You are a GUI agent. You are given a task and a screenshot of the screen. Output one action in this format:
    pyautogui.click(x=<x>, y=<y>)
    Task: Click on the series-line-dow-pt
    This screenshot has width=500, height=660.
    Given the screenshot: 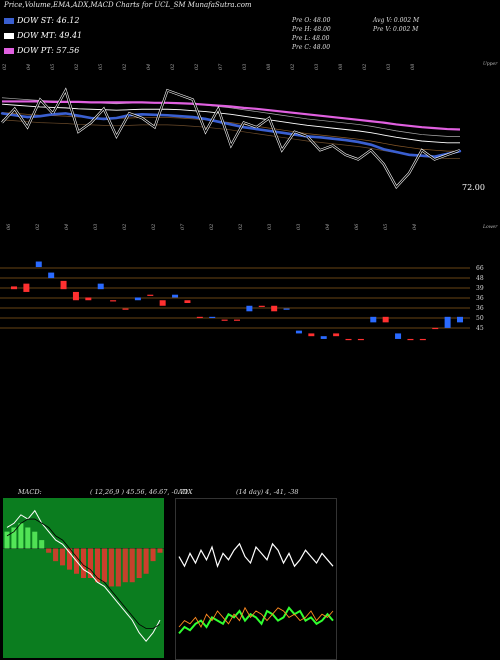 What is the action you would take?
    pyautogui.click(x=231, y=115)
    